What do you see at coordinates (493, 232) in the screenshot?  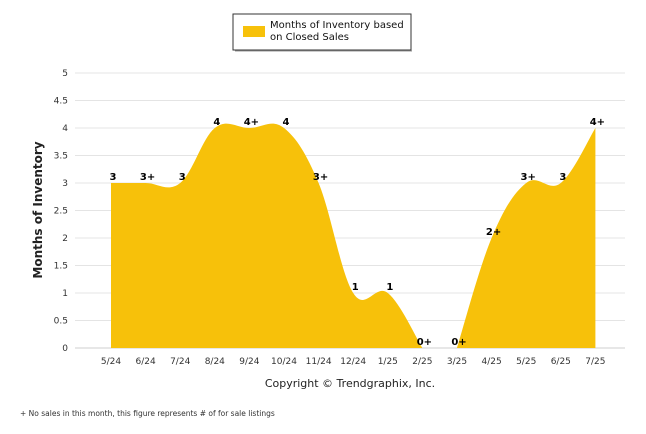 I see `data-label: 2+` at bounding box center [493, 232].